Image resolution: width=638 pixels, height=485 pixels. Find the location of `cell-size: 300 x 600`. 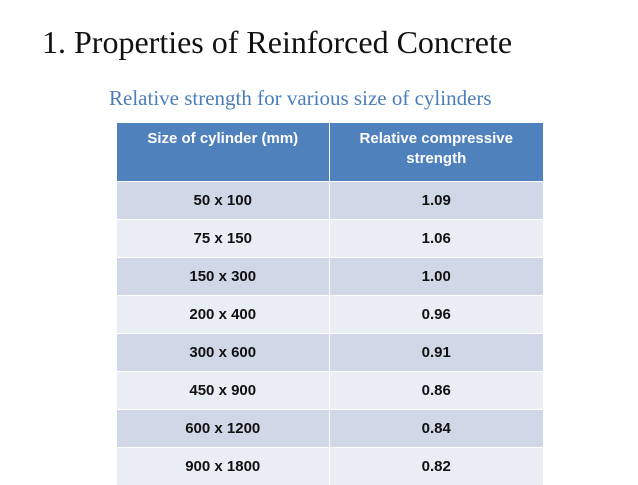

cell-size: 300 x 600 is located at coordinates (223, 353).